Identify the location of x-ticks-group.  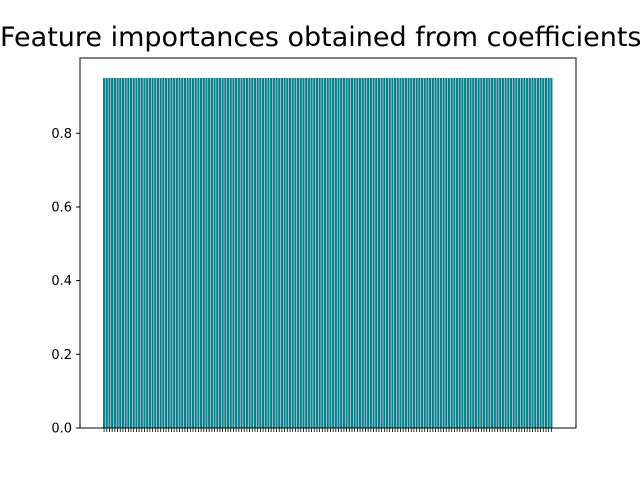
(327, 430).